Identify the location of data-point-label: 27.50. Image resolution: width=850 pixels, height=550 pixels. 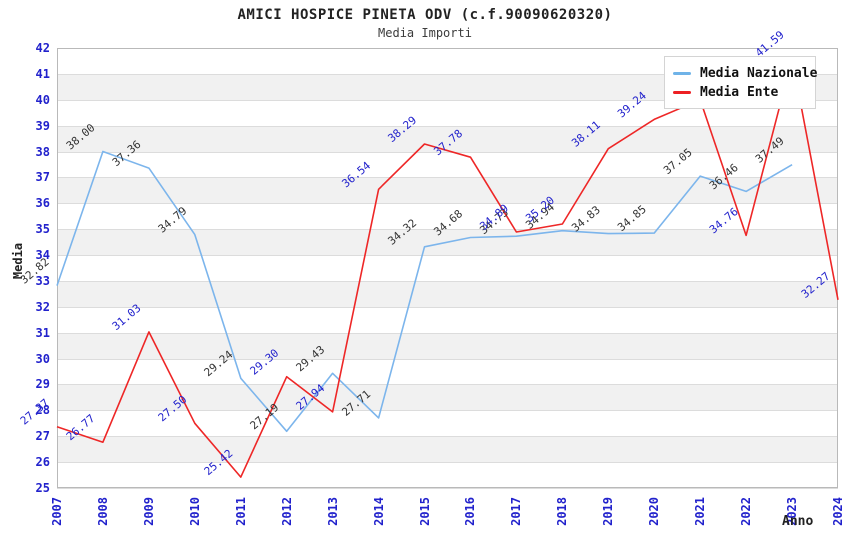
(173, 408).